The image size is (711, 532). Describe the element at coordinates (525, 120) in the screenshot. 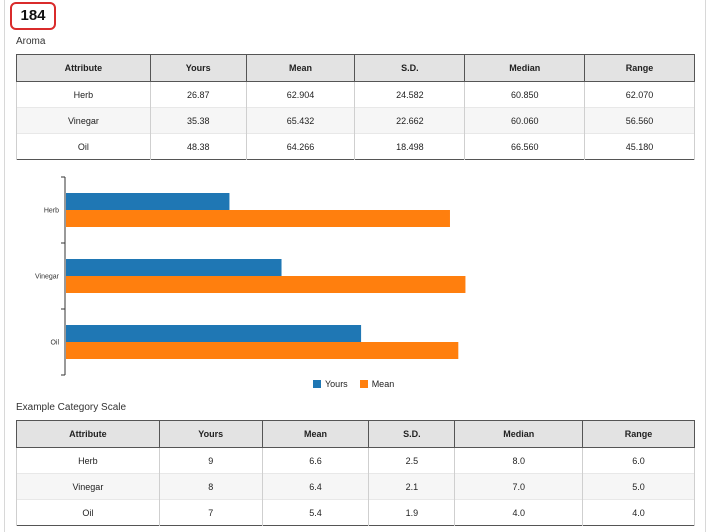

I see `cell: 60.060` at that location.